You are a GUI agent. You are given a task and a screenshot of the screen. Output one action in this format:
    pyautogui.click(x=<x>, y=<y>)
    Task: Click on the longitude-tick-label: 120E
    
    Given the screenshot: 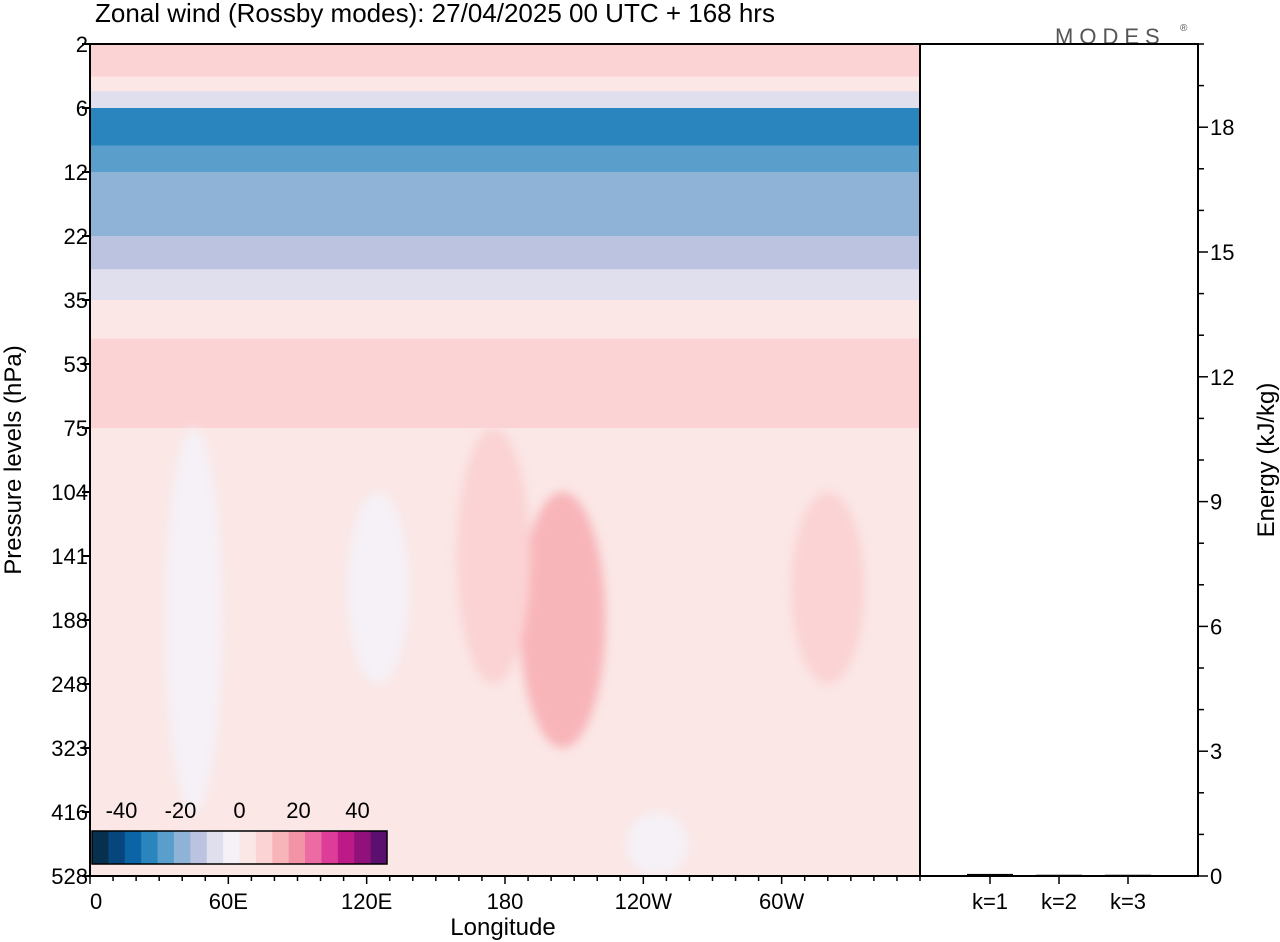 What is the action you would take?
    pyautogui.click(x=366, y=901)
    